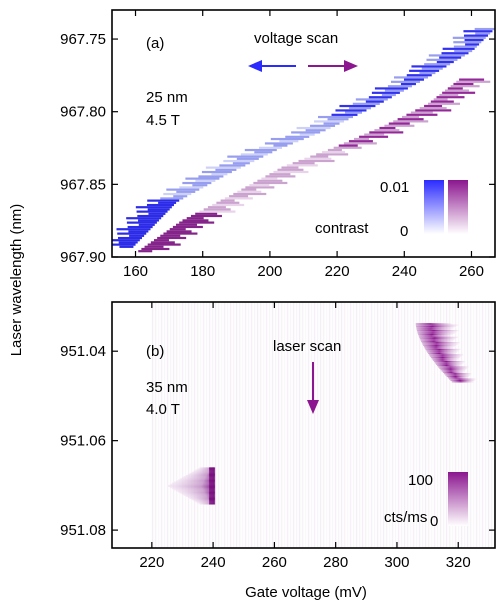  Describe the element at coordinates (83, 39) in the screenshot. I see `y-tick-label: 967.75` at that location.